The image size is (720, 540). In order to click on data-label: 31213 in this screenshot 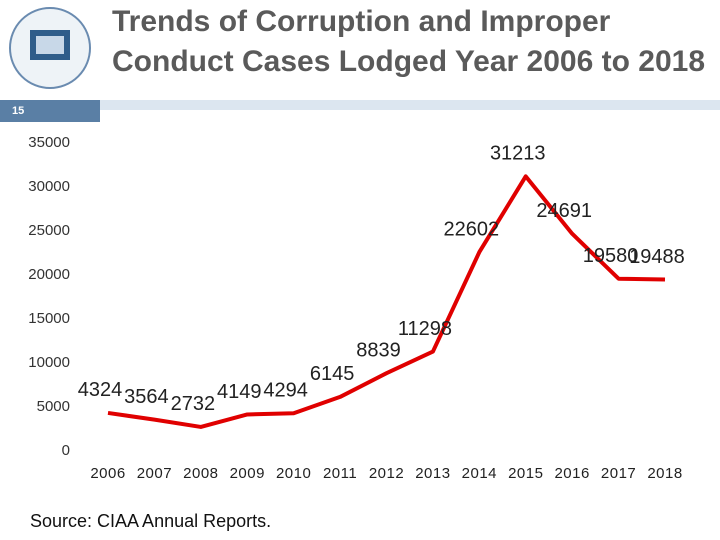, I will do `click(518, 154)`.